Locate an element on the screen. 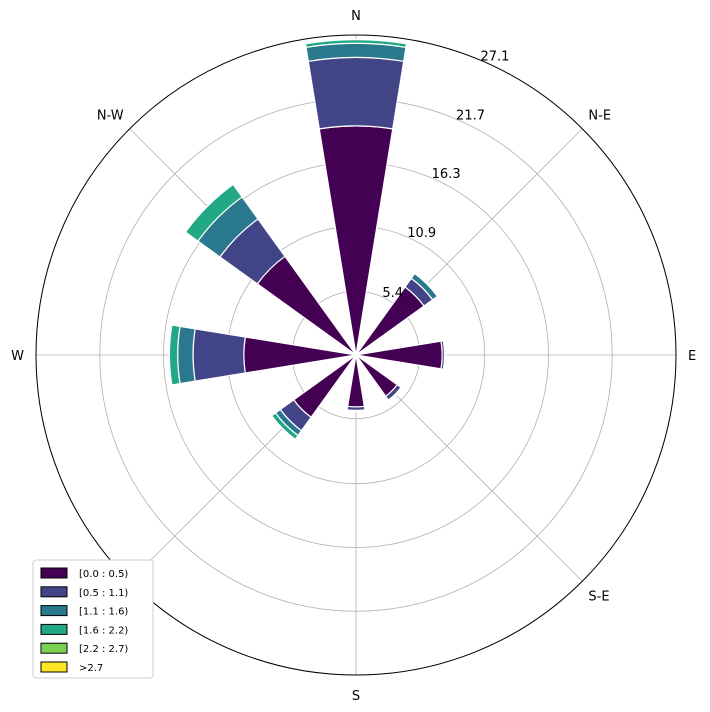  direction-label-w: W is located at coordinates (17, 356).